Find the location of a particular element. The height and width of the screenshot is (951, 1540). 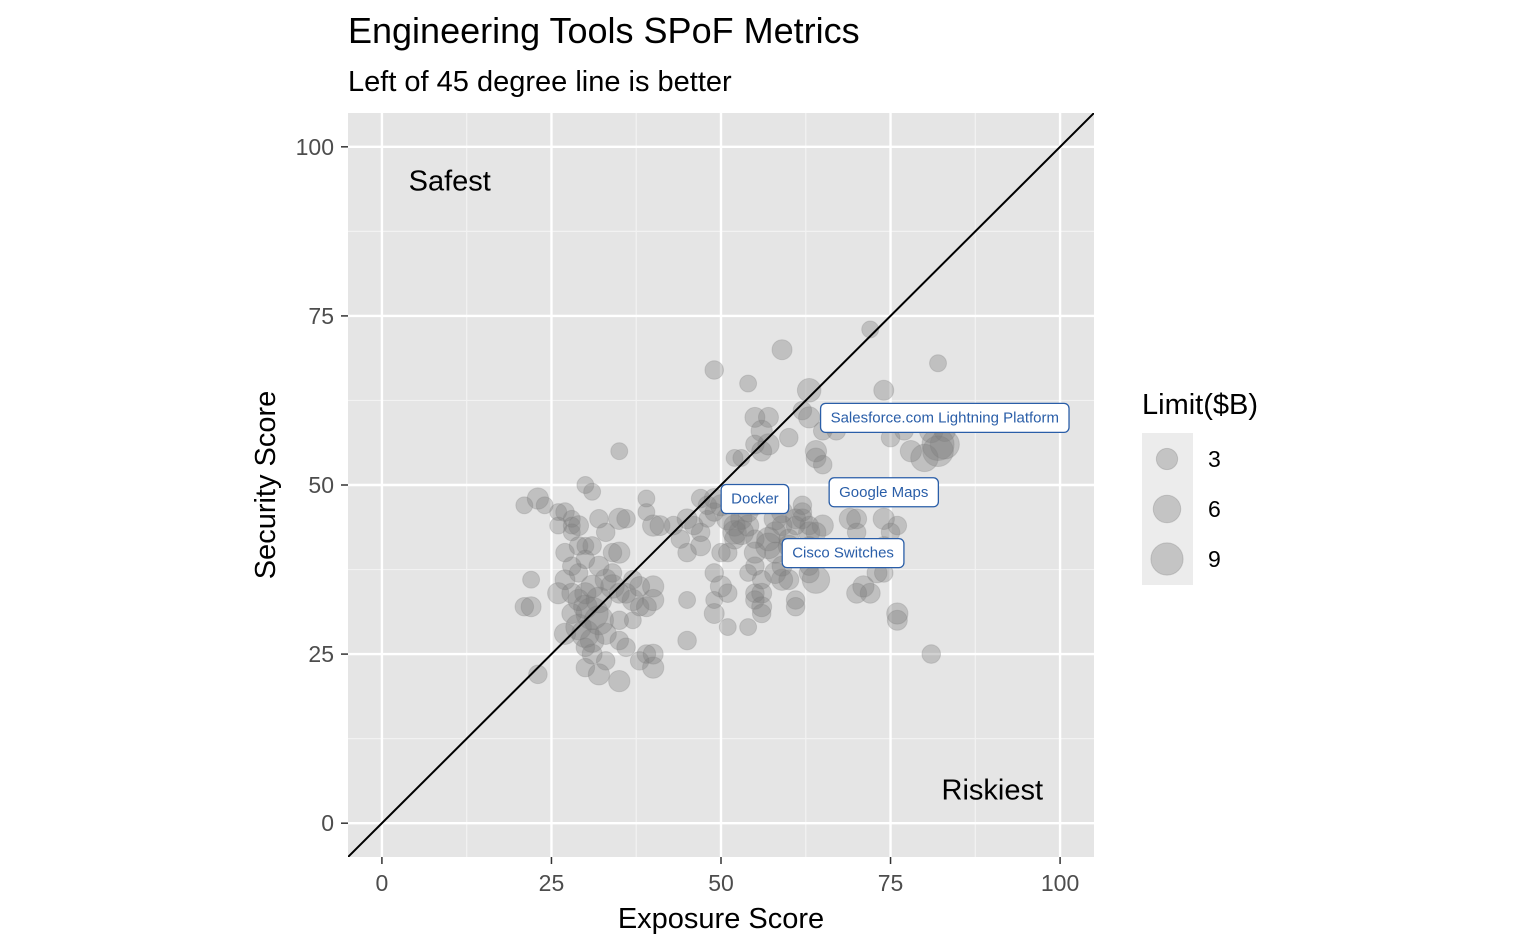

x-tick-label: 50 is located at coordinates (721, 883).